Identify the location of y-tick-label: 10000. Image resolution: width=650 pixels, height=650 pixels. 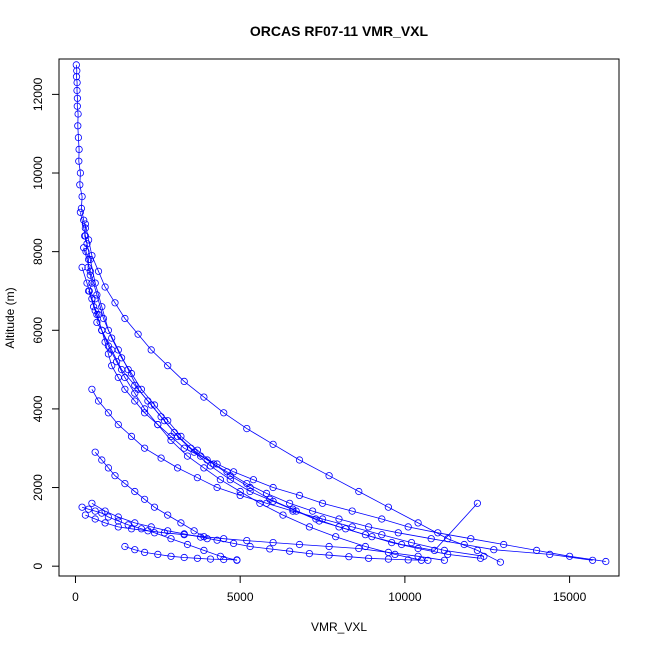
(38, 173).